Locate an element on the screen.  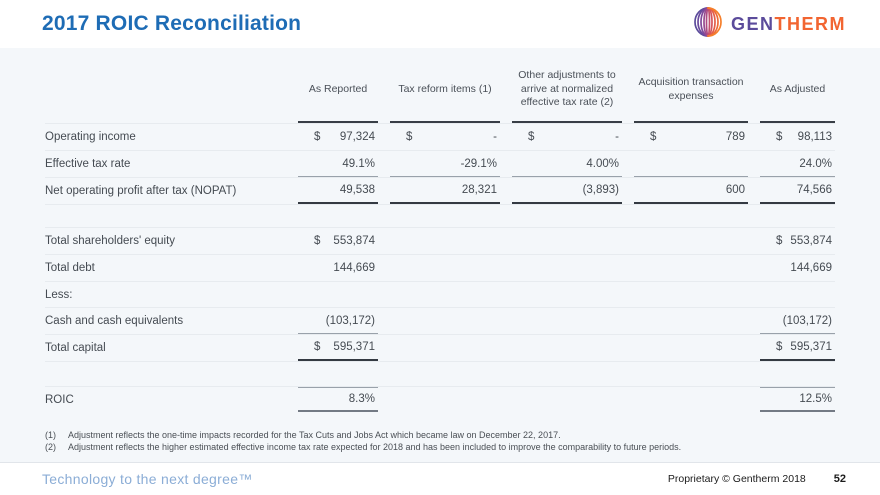
footer-right: Proprietary © Gentherm 2018 52 is located at coordinates (757, 479).